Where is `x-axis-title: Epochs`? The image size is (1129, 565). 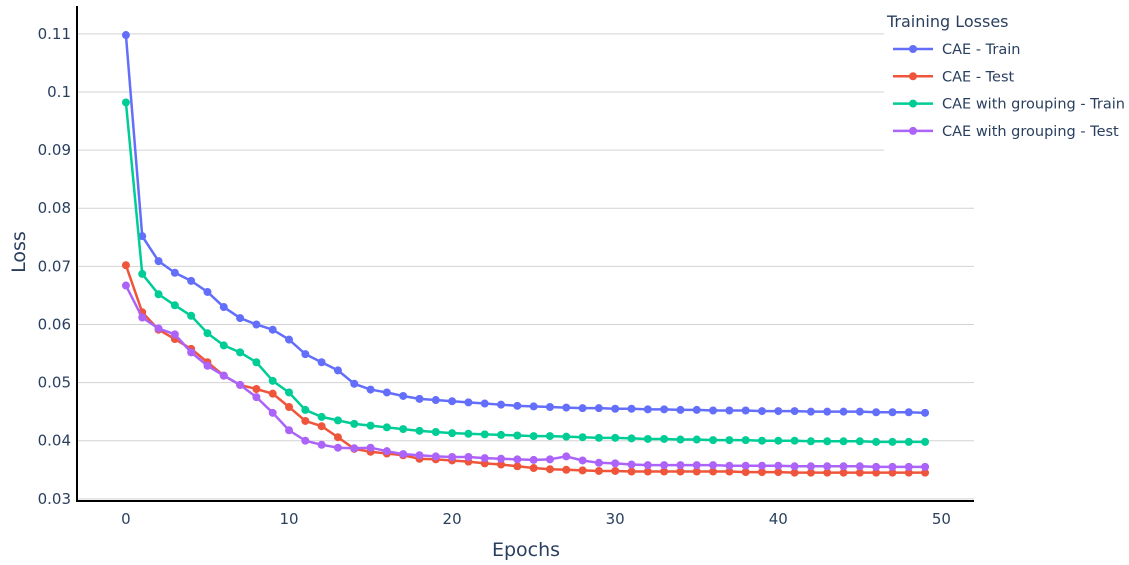
x-axis-title: Epochs is located at coordinates (526, 550).